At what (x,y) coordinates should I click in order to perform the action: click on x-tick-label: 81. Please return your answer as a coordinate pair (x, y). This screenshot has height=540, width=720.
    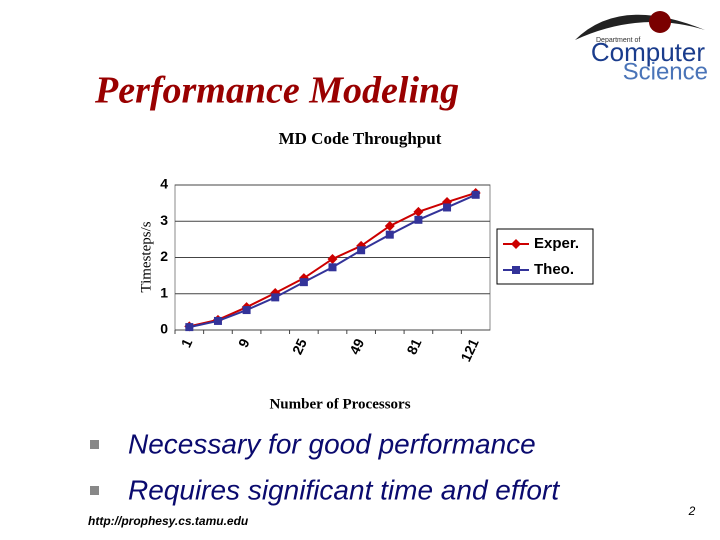
    Looking at the image, I should click on (413, 346).